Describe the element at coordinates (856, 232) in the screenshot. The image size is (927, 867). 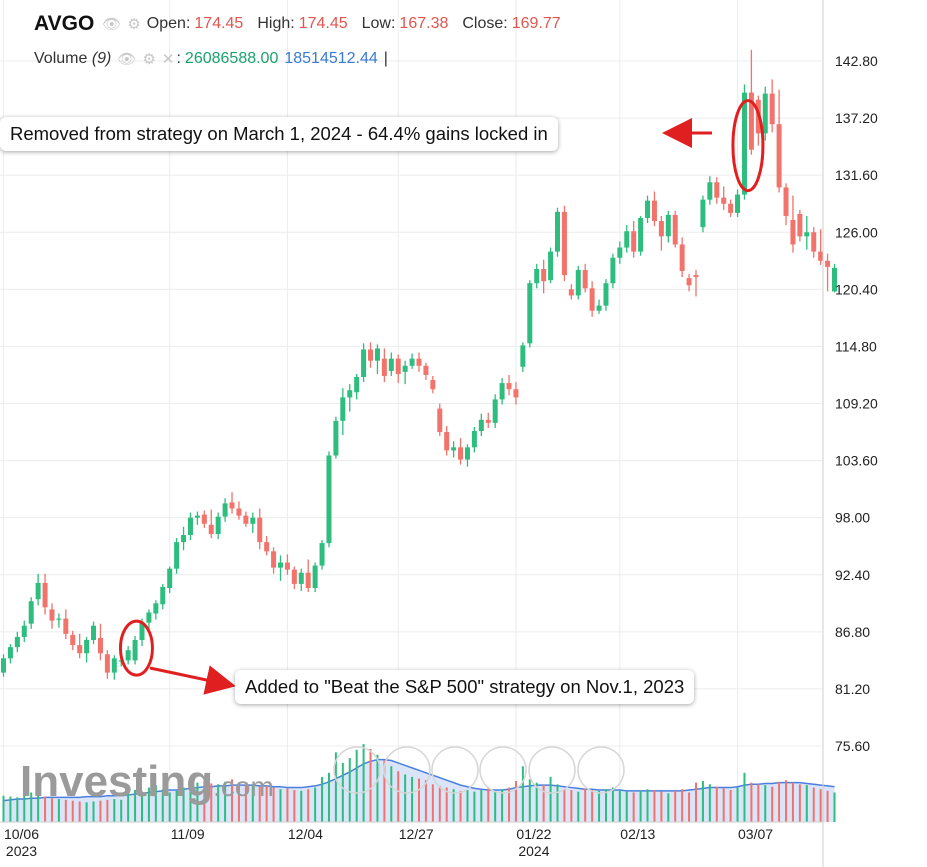
I see `y-tick-label: 126.00` at that location.